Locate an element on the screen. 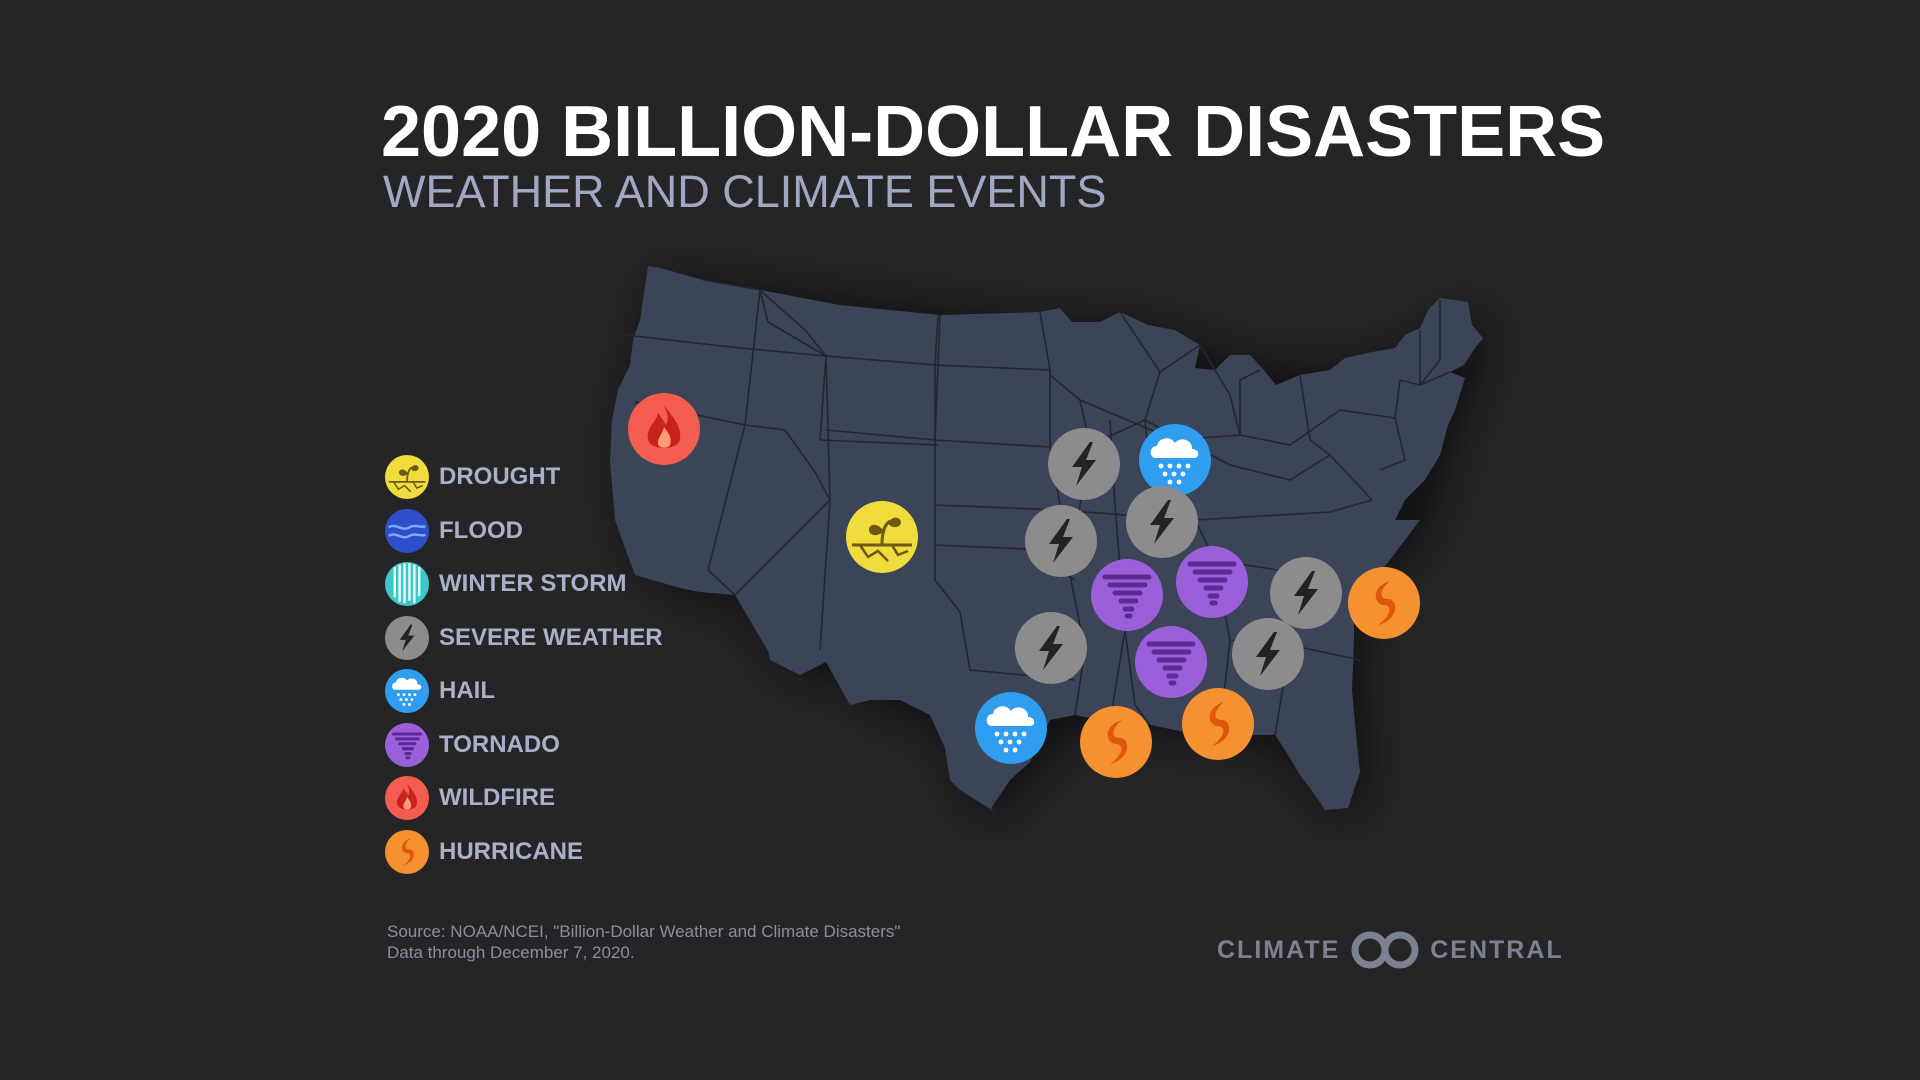 This screenshot has height=1080, width=1920. legend-item-flood: FLOOD is located at coordinates (524, 530).